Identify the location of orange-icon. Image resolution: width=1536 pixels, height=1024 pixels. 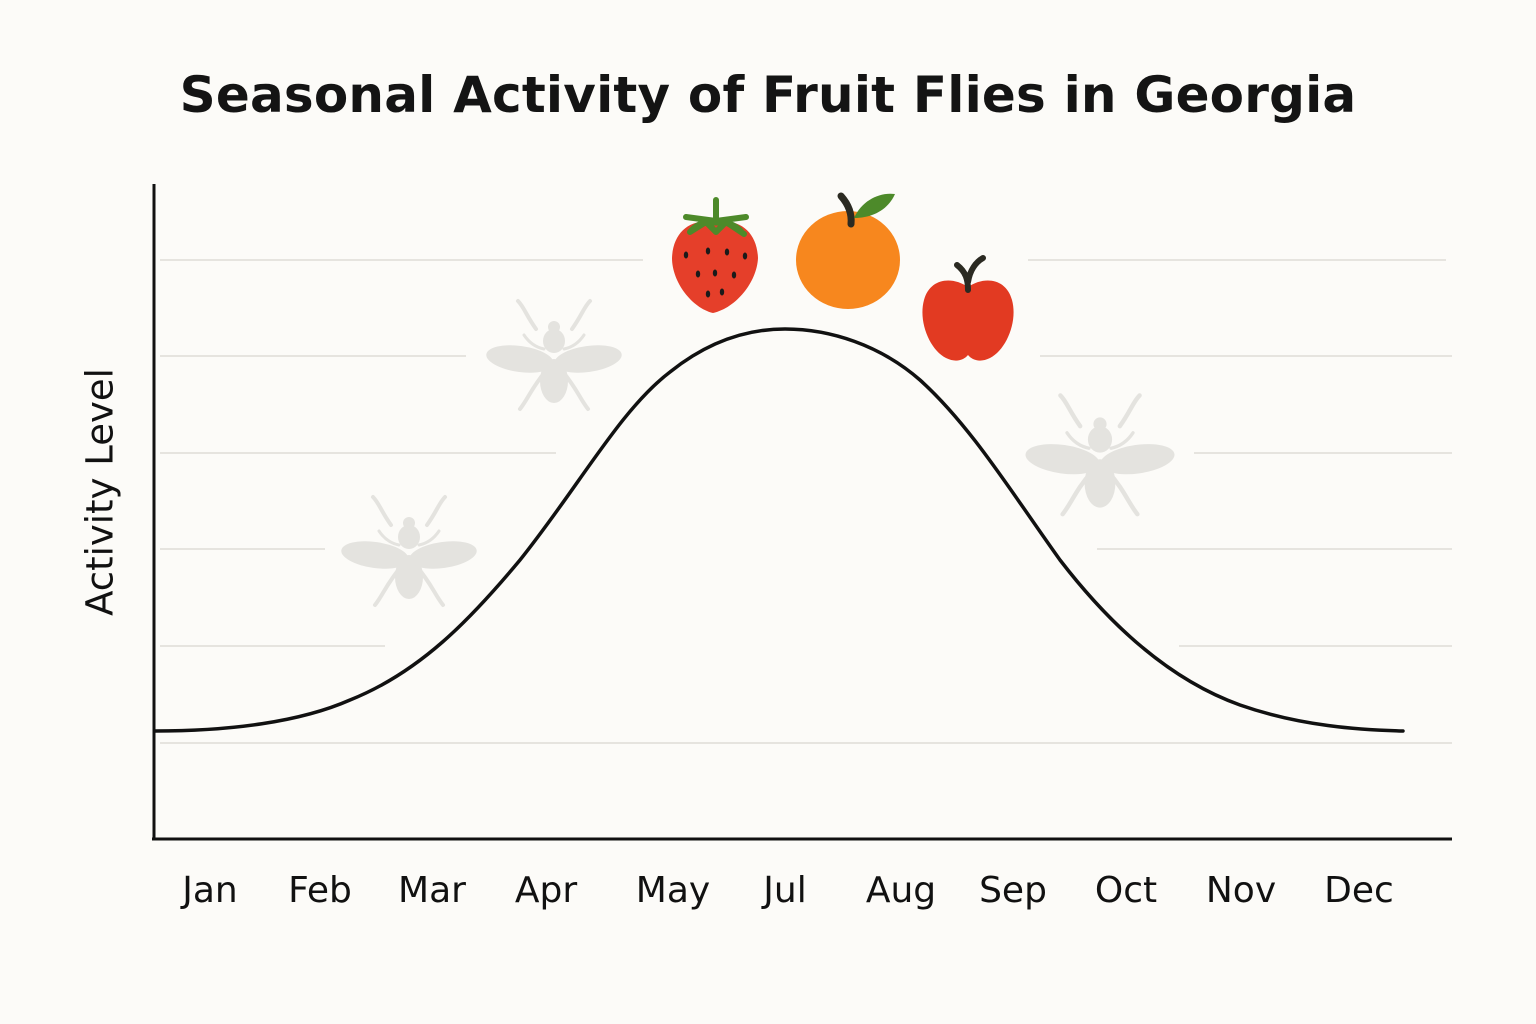
(848, 250).